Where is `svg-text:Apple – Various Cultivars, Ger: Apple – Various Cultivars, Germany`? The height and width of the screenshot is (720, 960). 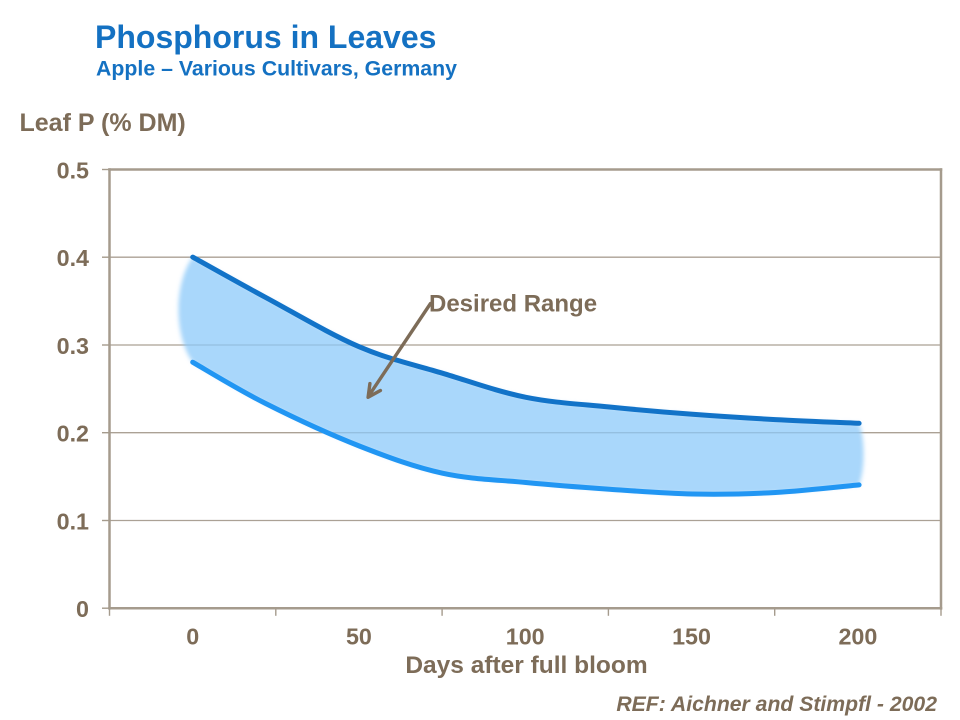 svg-text:Apple – Various Cultivars, Ger: Apple – Various Cultivars, Germany is located at coordinates (276, 68).